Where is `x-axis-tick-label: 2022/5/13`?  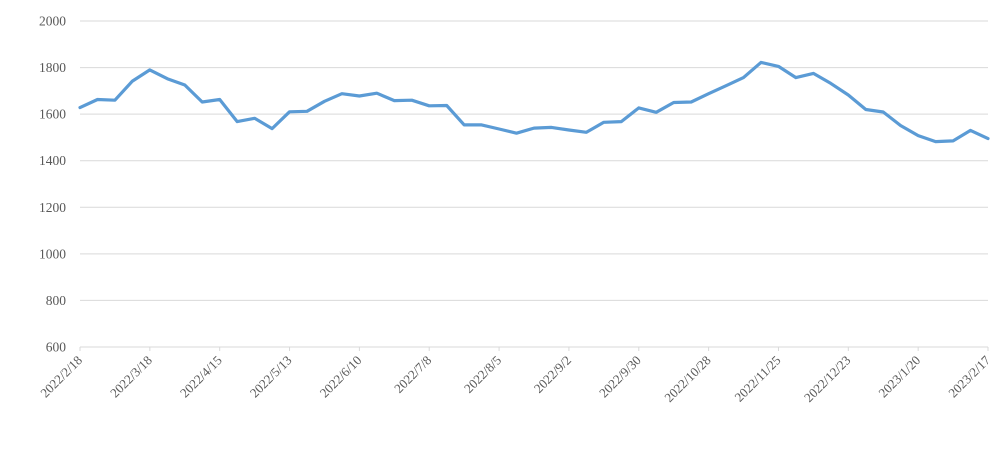
x-axis-tick-label: 2022/5/13 is located at coordinates (271, 377).